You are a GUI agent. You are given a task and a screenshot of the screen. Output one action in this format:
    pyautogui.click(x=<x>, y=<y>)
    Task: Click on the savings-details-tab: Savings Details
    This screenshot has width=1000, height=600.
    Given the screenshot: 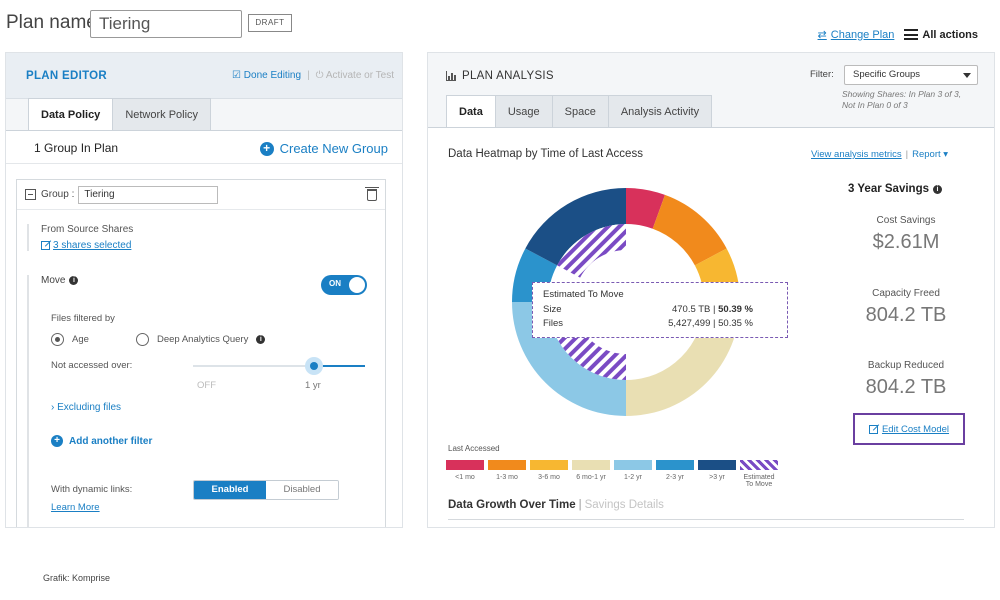 What is the action you would take?
    pyautogui.click(x=624, y=505)
    